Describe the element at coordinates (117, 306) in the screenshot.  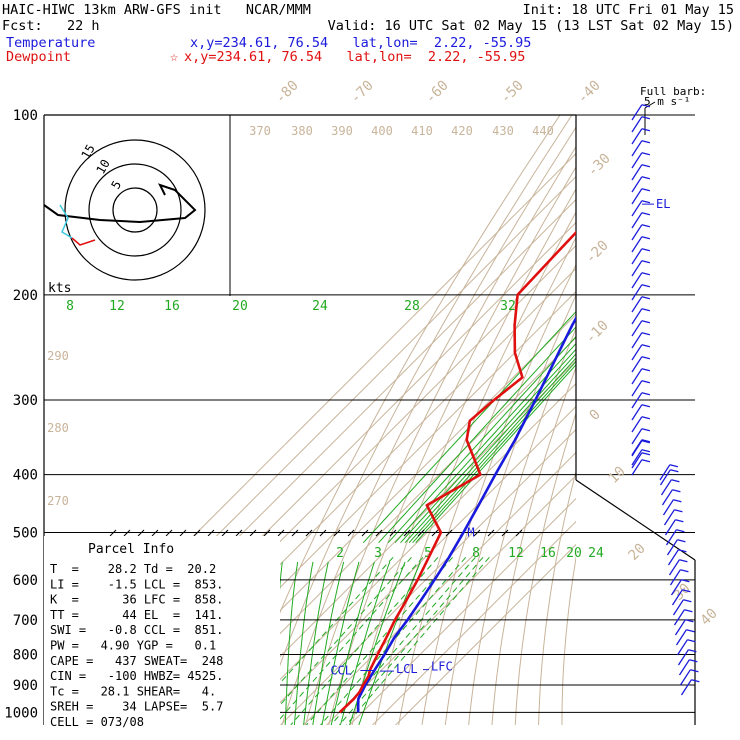
I see `mixing-ratio-label: 12` at that location.